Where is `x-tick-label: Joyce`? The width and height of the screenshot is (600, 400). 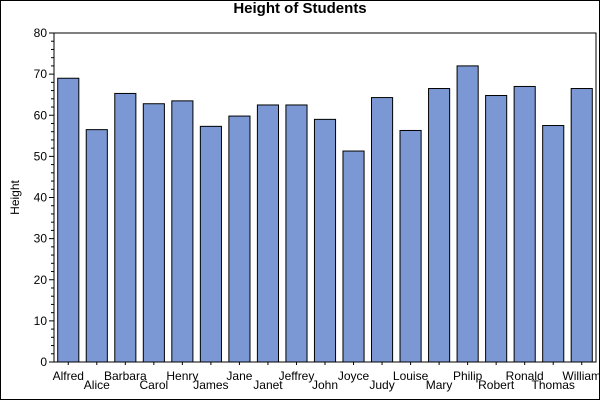
x-tick-label: Joyce is located at coordinates (354, 376).